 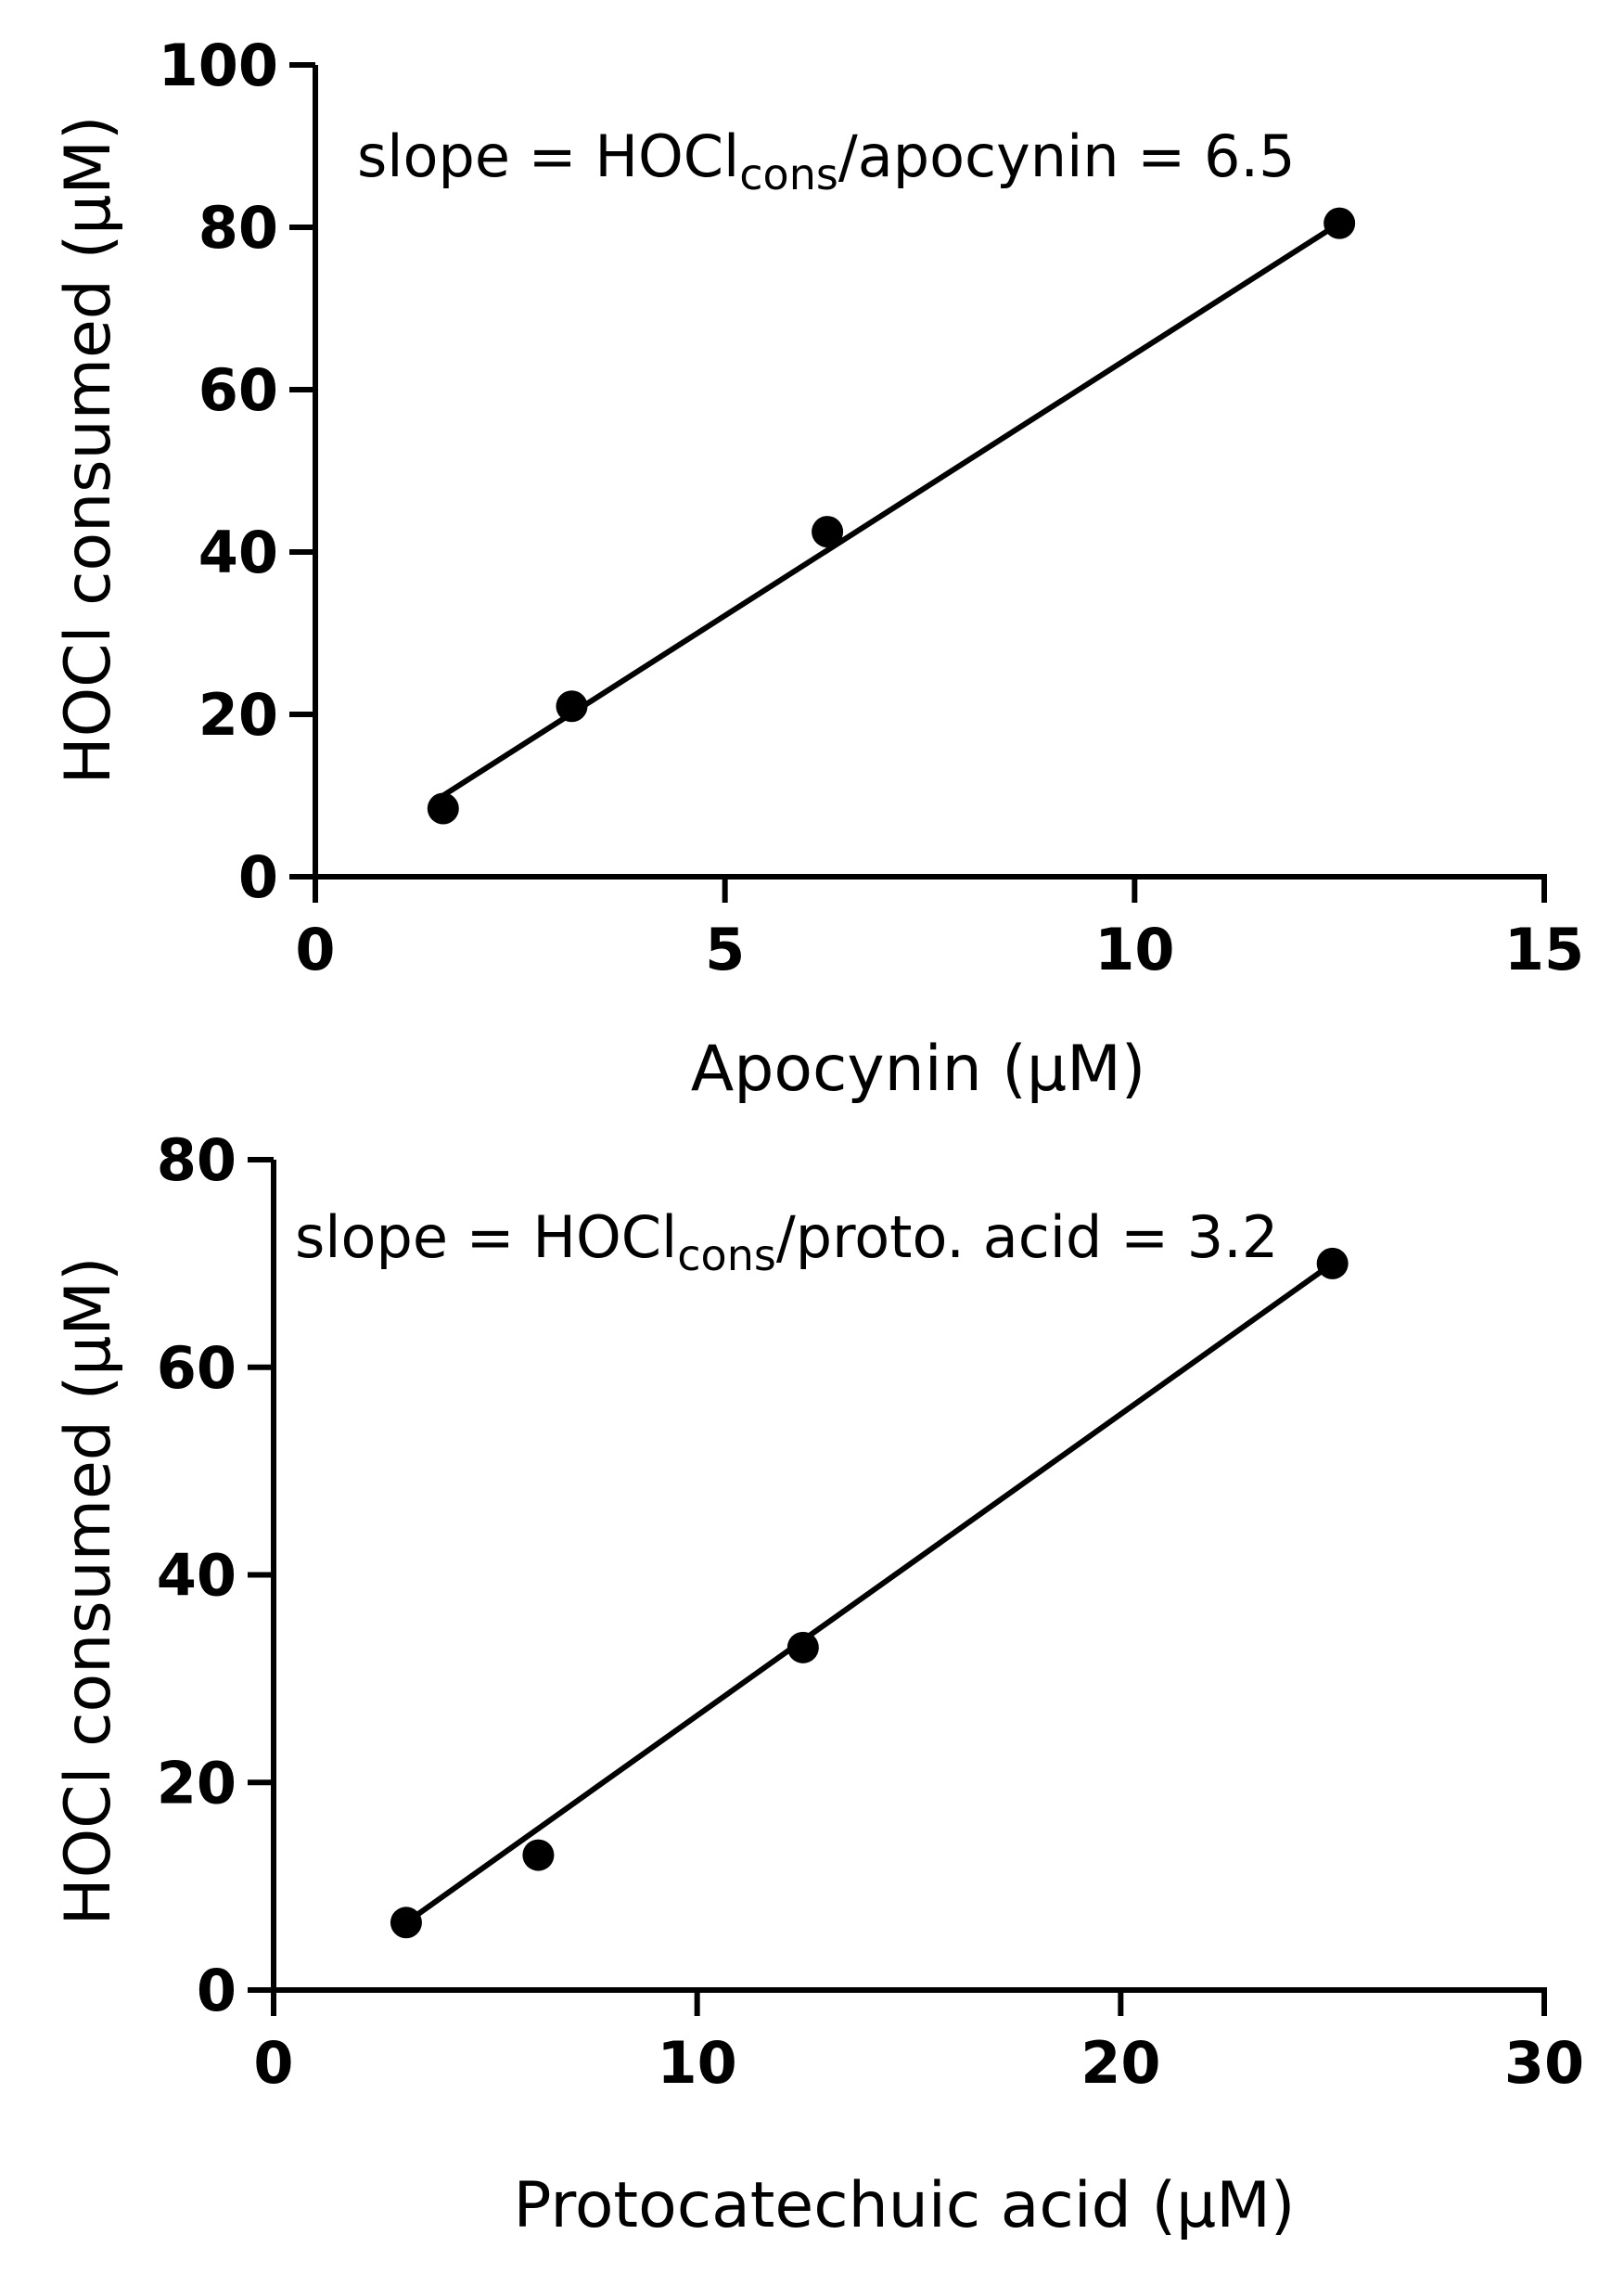 What do you see at coordinates (918, 1070) in the screenshot?
I see `x-axis-title: Apocynin (μM)` at bounding box center [918, 1070].